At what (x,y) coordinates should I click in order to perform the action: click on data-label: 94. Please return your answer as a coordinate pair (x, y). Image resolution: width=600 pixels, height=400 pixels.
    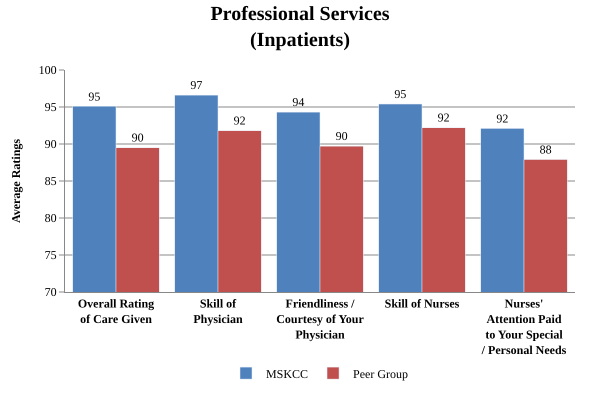
    Looking at the image, I should click on (298, 102).